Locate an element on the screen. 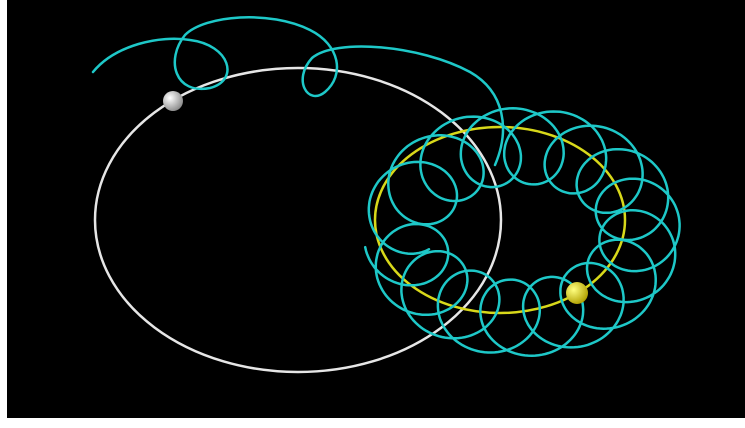 Image resolution: width=745 pixels, height=428 pixels. yellow-body is located at coordinates (577, 293).